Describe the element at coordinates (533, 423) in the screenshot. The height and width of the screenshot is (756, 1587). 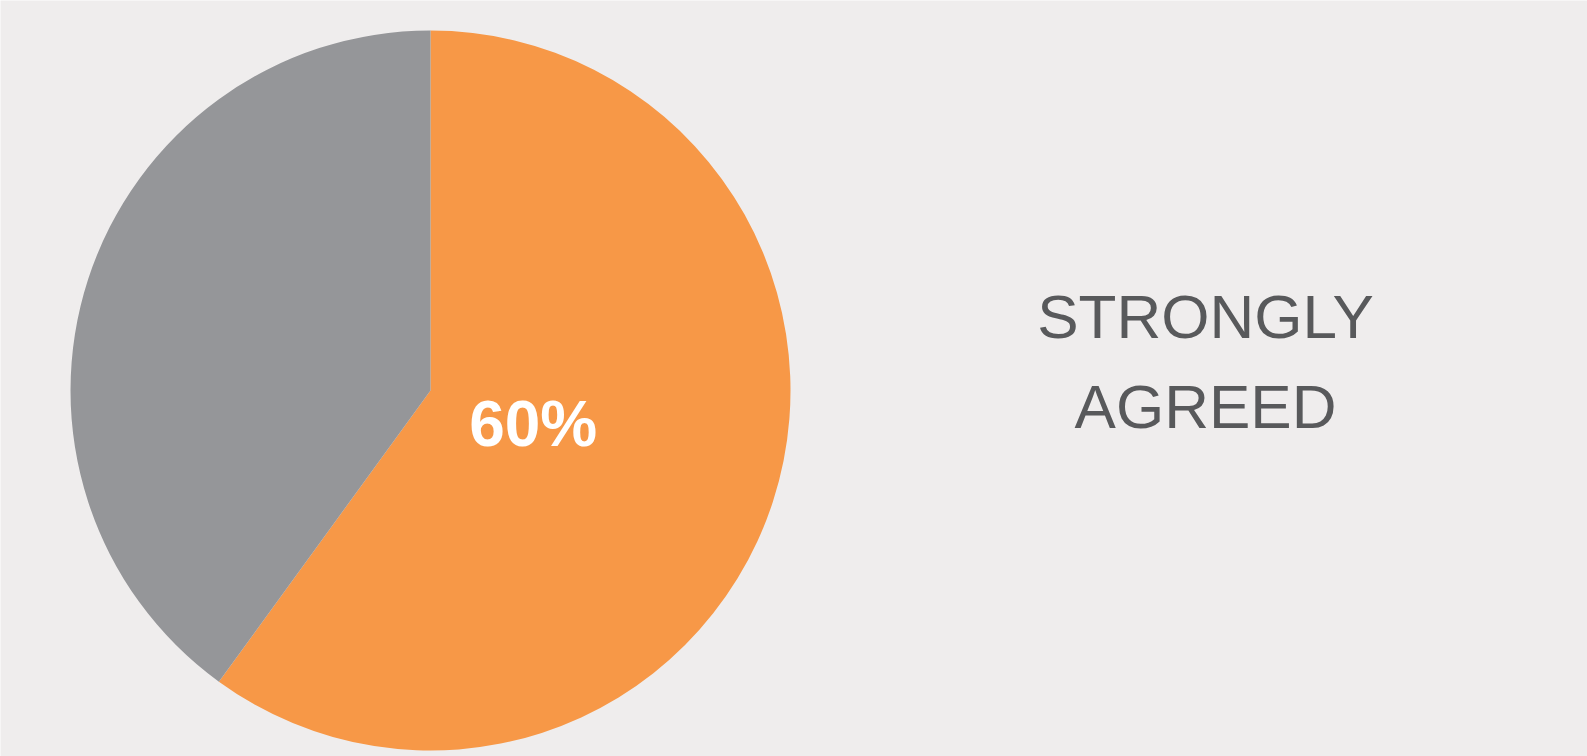
I see `data-label: 60%` at that location.